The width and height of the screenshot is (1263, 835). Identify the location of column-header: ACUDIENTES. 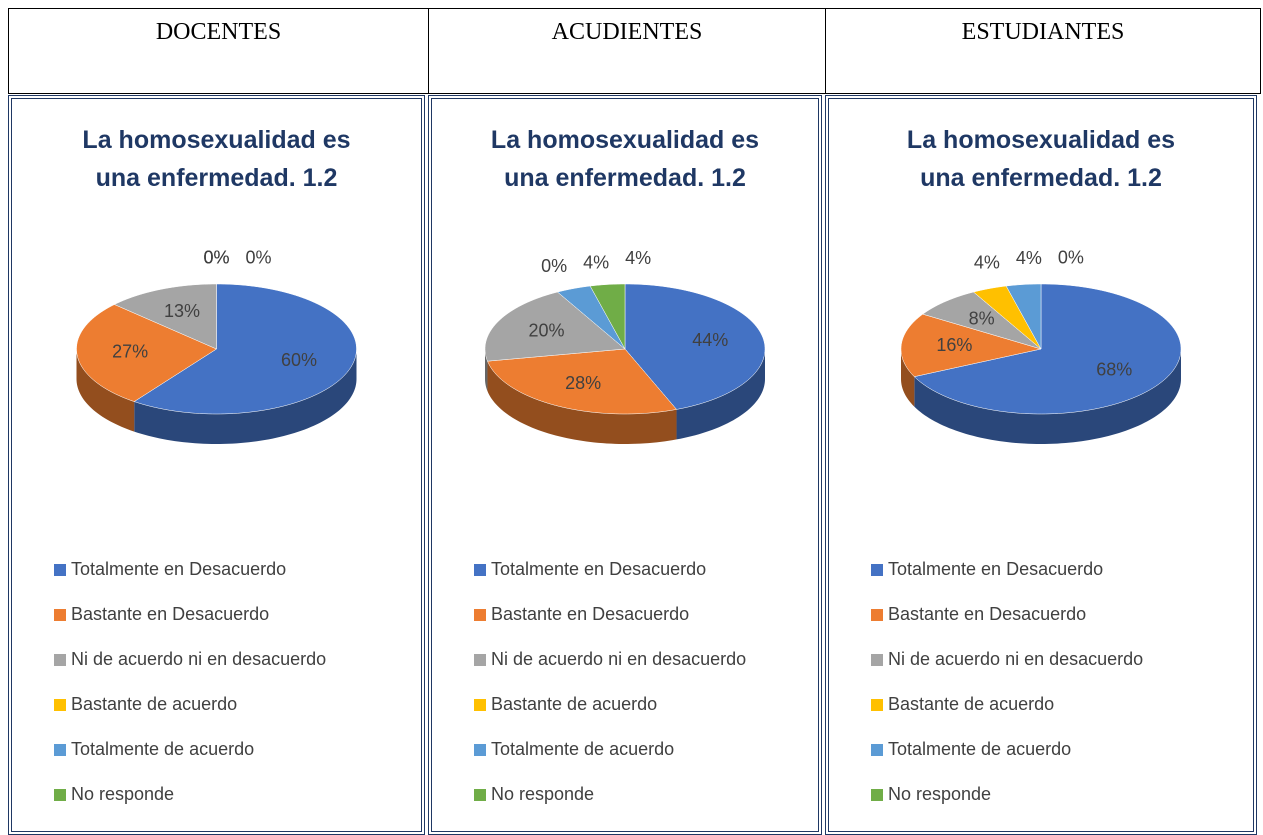
(627, 51).